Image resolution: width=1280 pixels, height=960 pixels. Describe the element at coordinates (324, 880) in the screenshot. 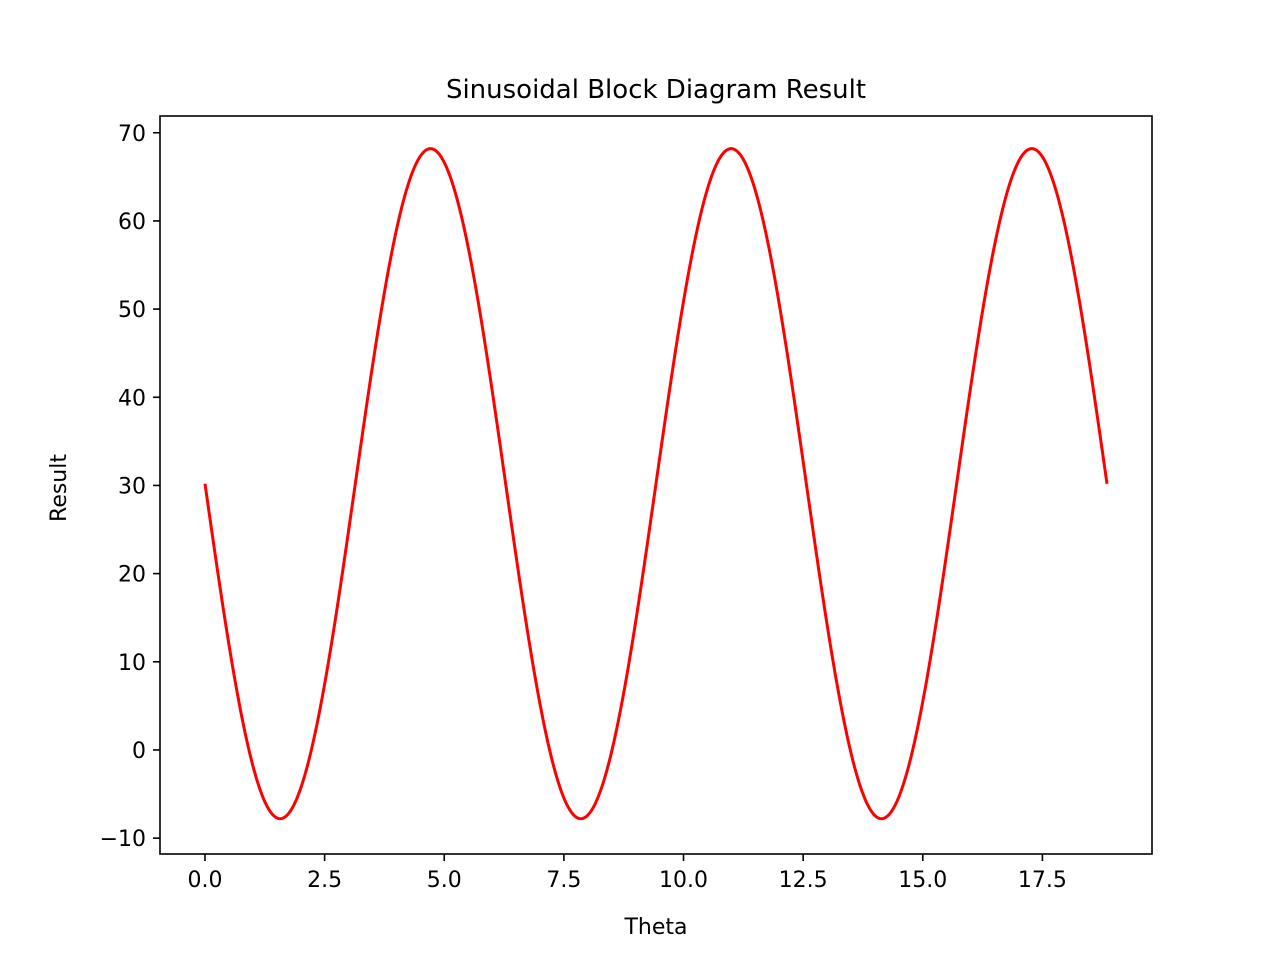

I see `x-tick-label: 2.5` at that location.